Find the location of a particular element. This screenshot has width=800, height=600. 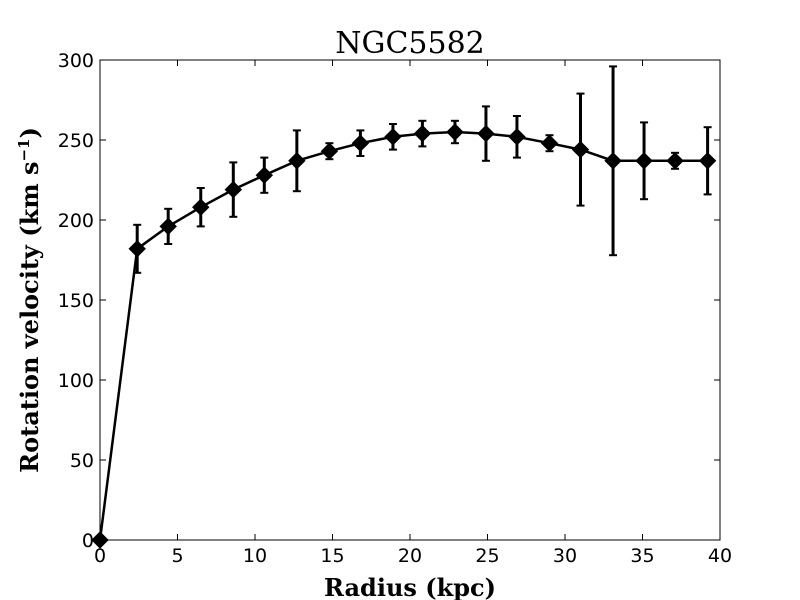

y-axis-label-main: Rotation velocity (km s is located at coordinates (29, 317).